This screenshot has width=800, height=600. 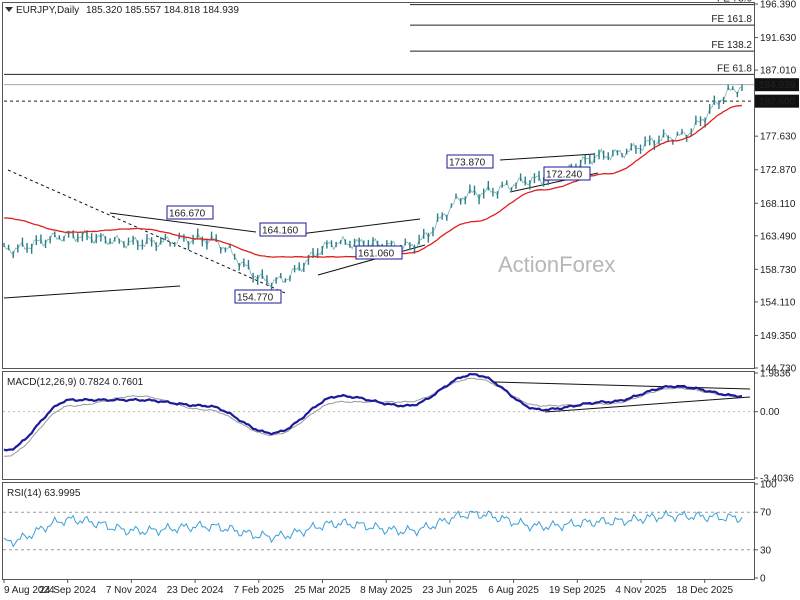 I want to click on watermark: ActionForex, so click(x=556, y=264).